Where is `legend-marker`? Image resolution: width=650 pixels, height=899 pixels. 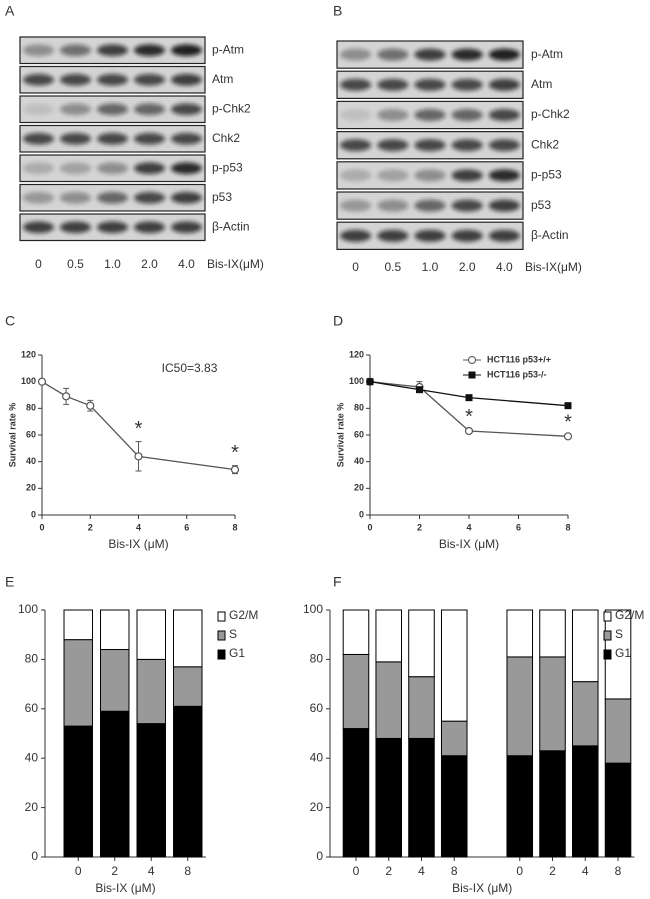 legend-marker is located at coordinates (472, 360).